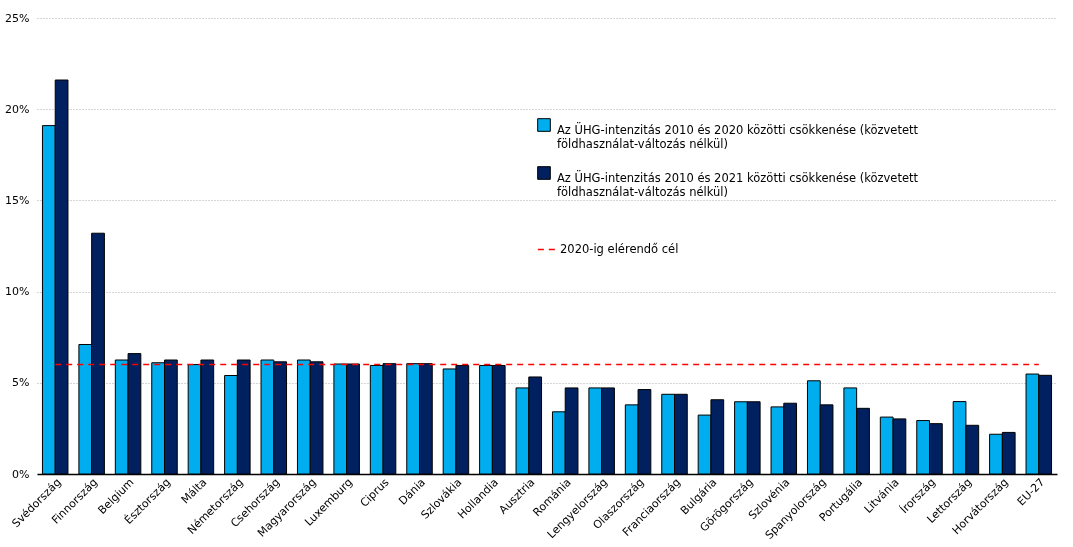 The width and height of the screenshot is (1073, 547). I want to click on y-tick-label: 20%, so click(17, 109).